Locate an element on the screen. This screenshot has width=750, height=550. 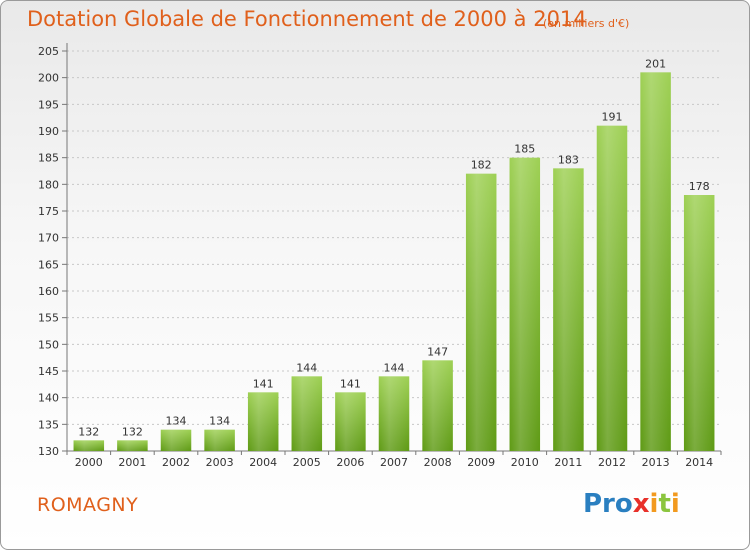
x-tick-label: 2009 is located at coordinates (481, 462).